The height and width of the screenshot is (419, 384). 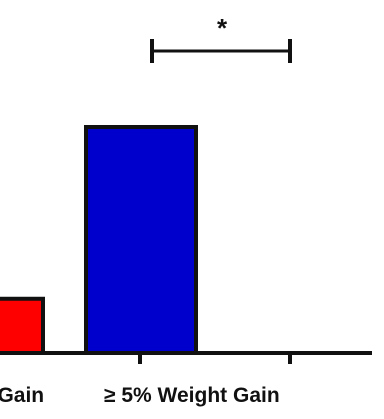 I want to click on bar-weight-gain, so click(x=22, y=326).